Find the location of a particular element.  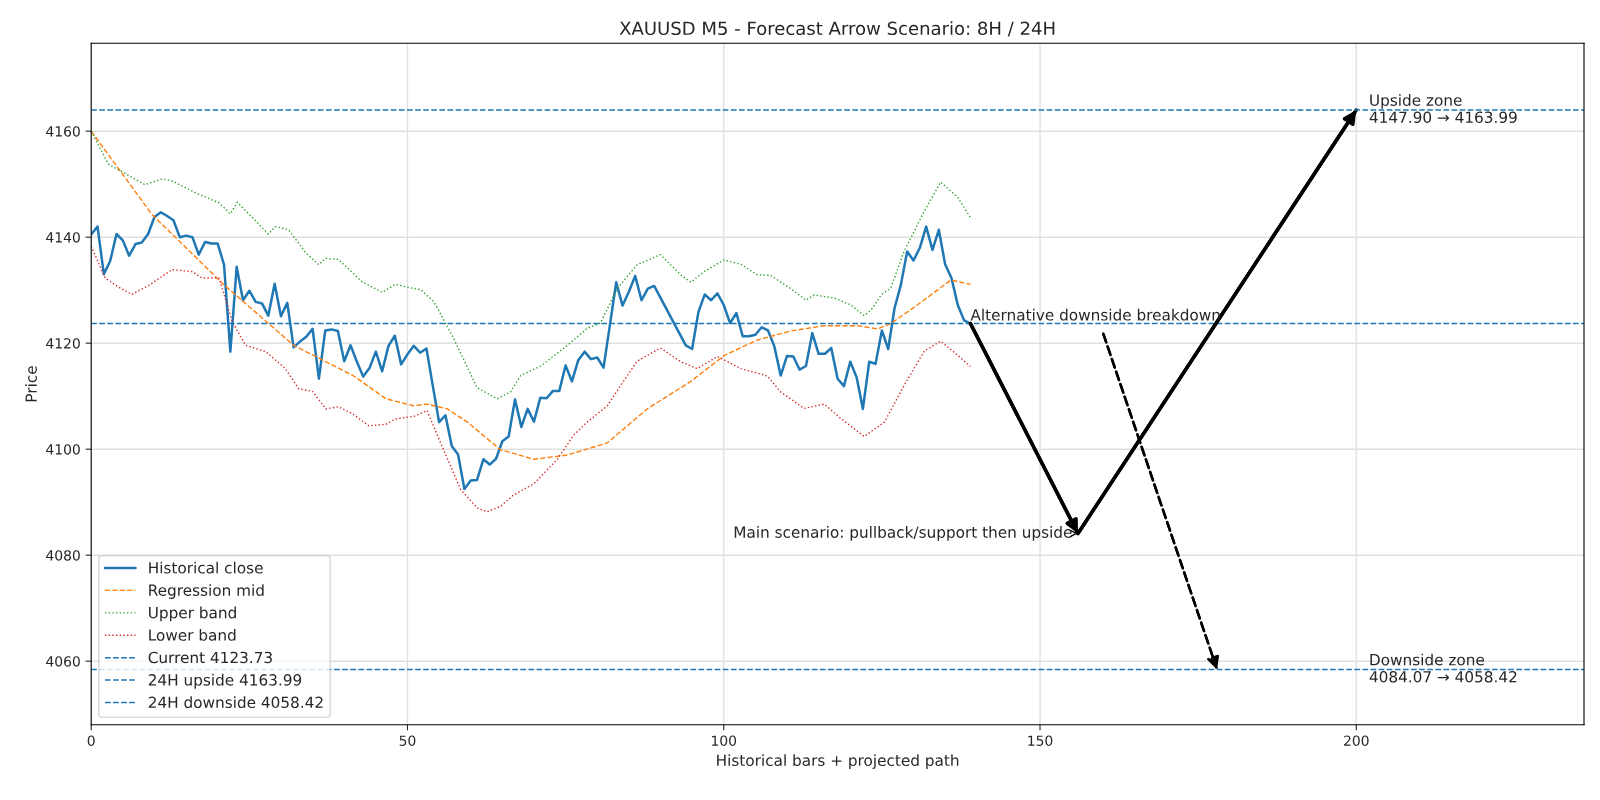

annotation: Main scenario: pullback/support then upside is located at coordinates (903, 533).